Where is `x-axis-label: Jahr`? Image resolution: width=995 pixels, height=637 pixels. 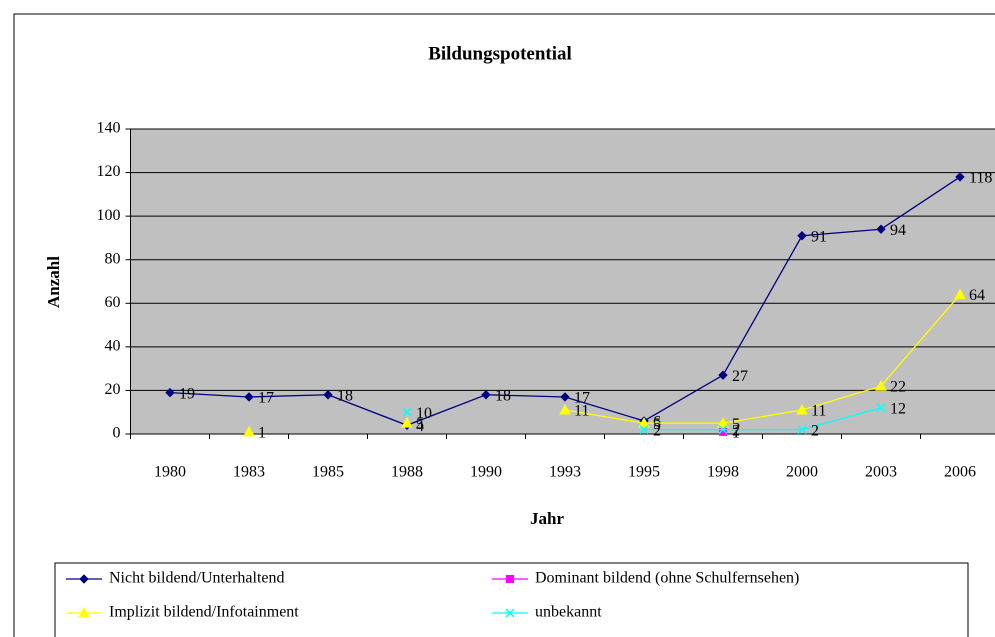
x-axis-label: Jahr is located at coordinates (547, 518).